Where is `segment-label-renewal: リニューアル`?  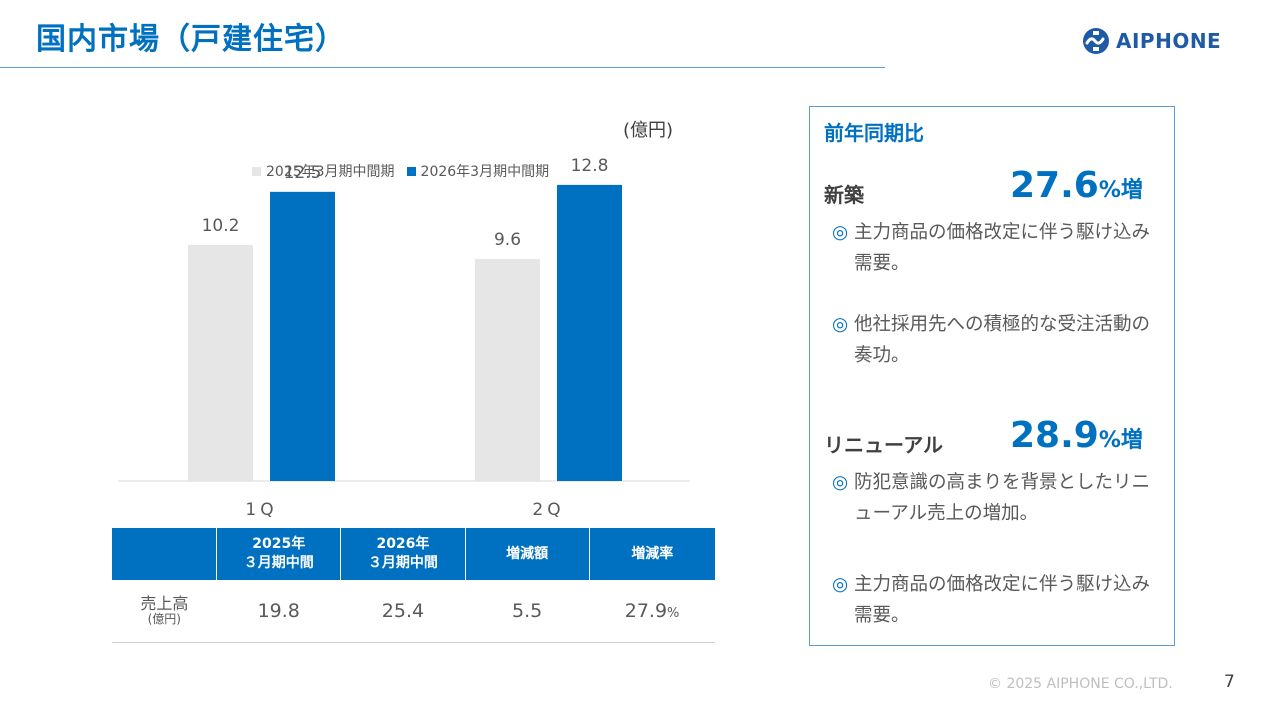 segment-label-renewal: リニューアル is located at coordinates (883, 445).